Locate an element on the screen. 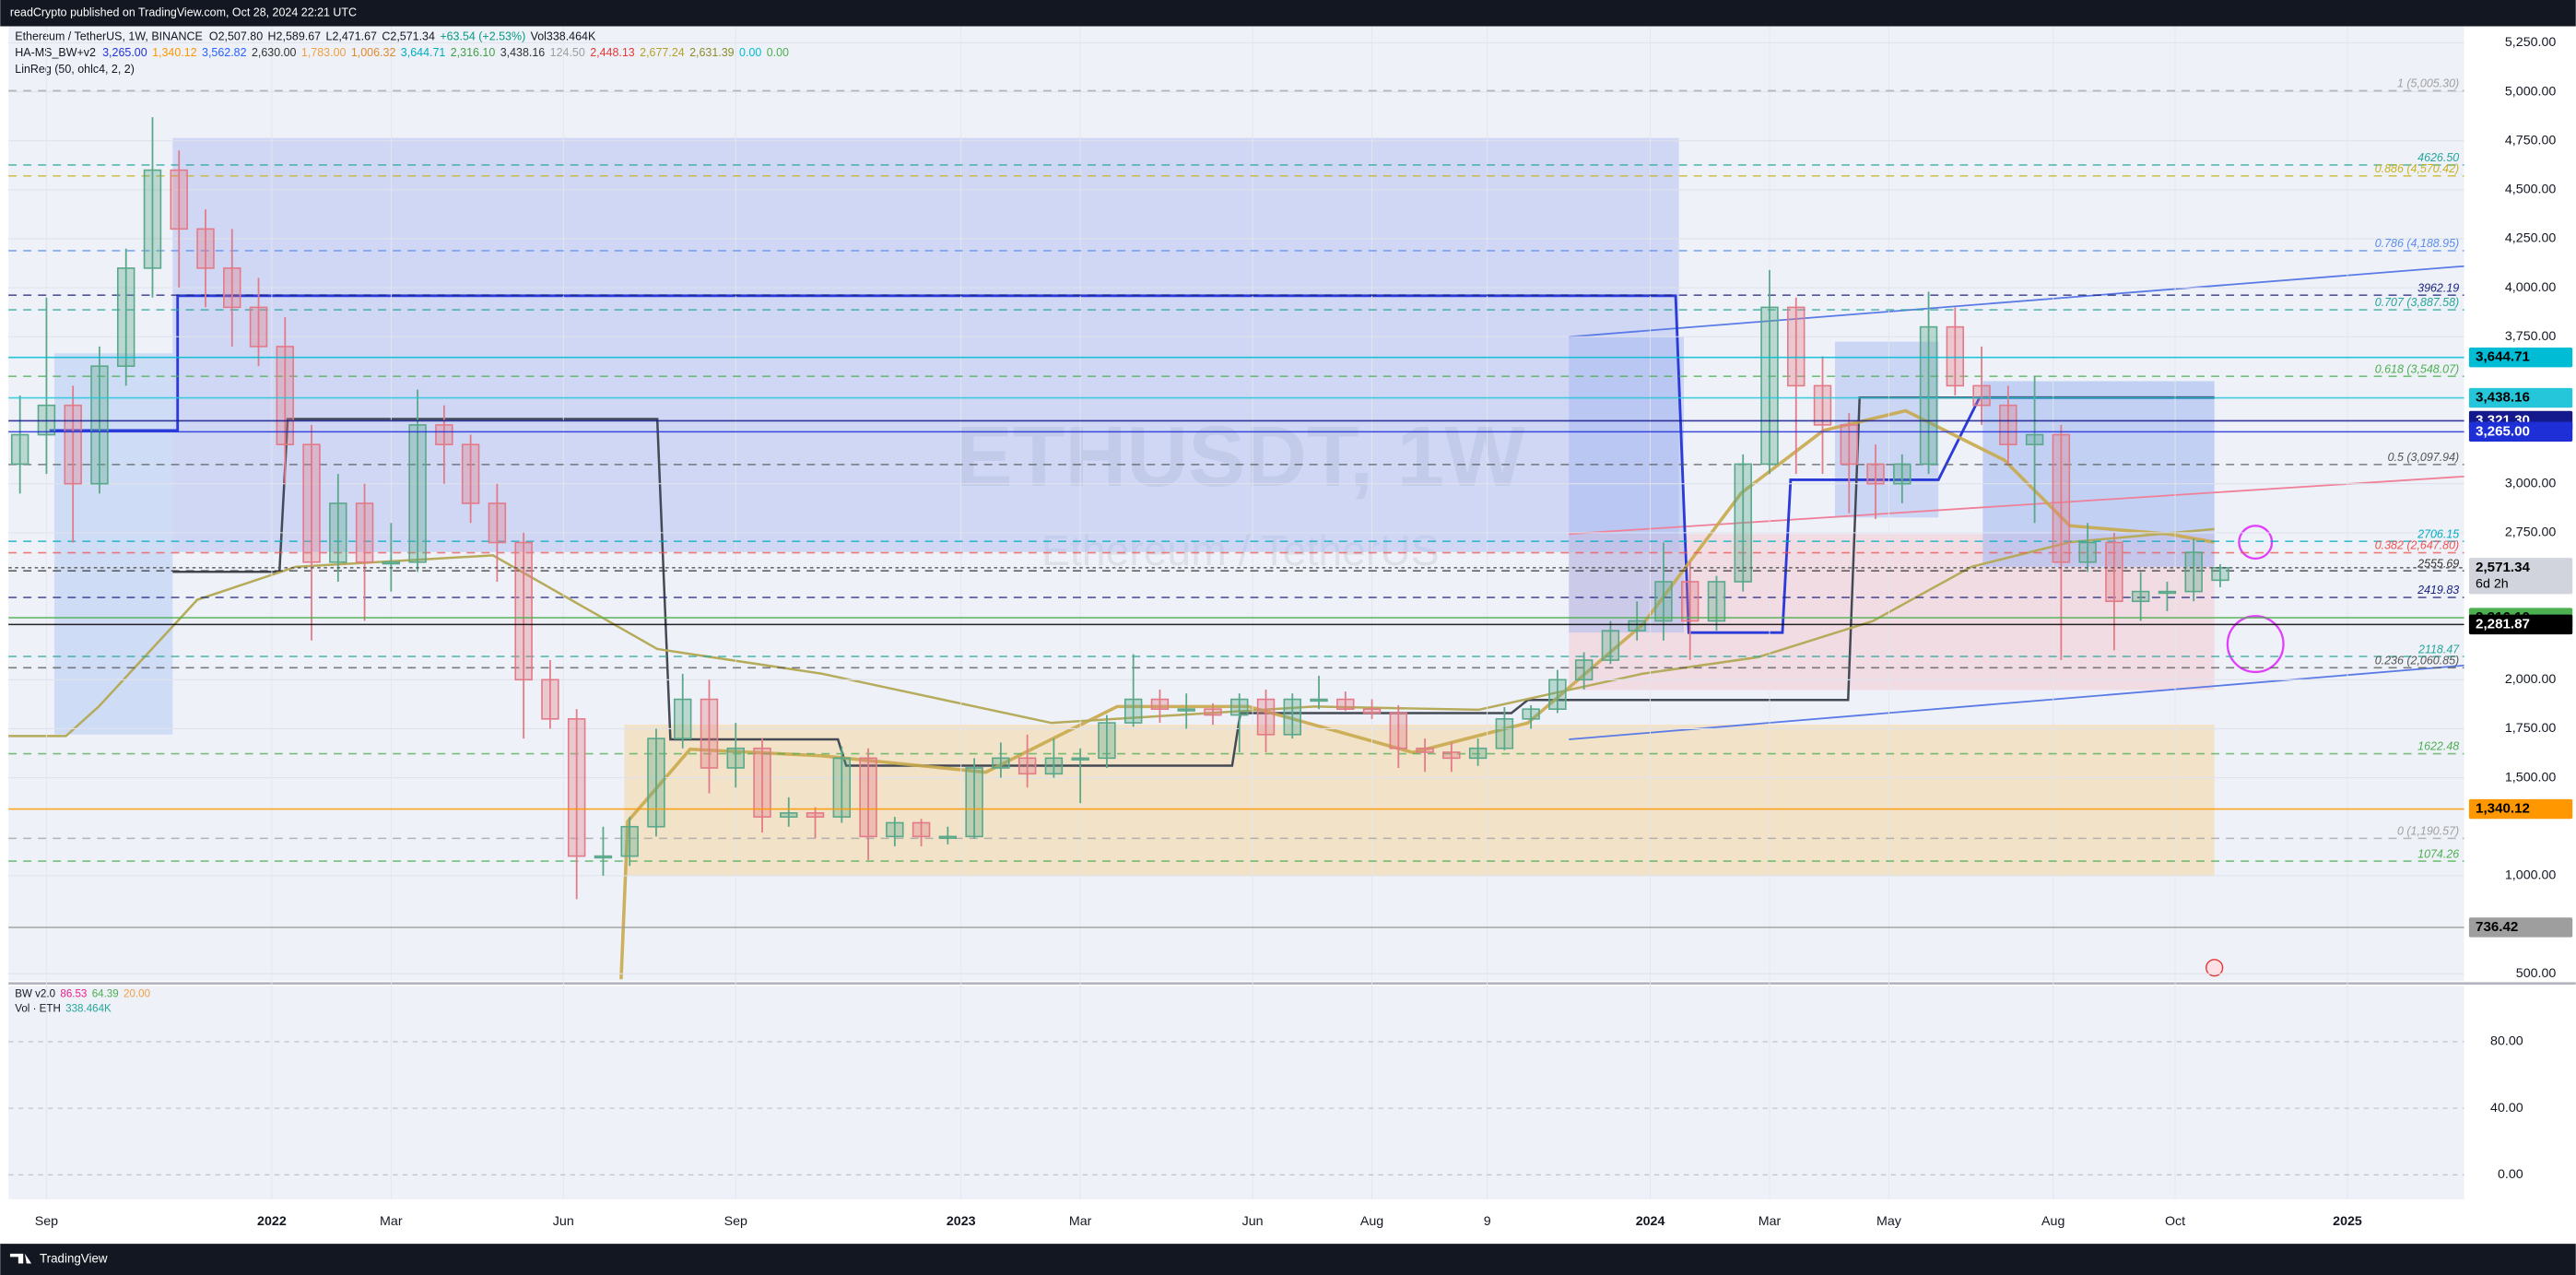 Image resolution: width=2576 pixels, height=1275 pixels. baseline-line is located at coordinates (1111, 633).